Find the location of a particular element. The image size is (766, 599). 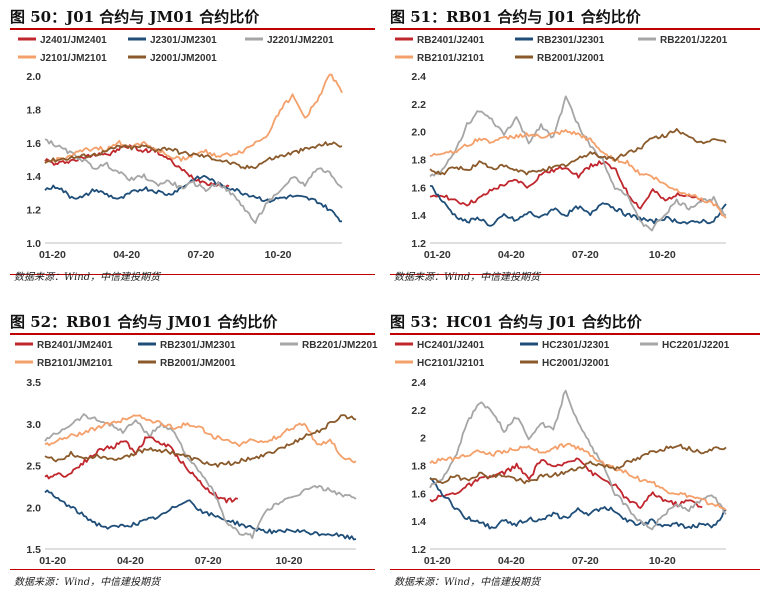

chart-title: 图 53：HC01 合约与 J01 合约比价 is located at coordinates (516, 322).